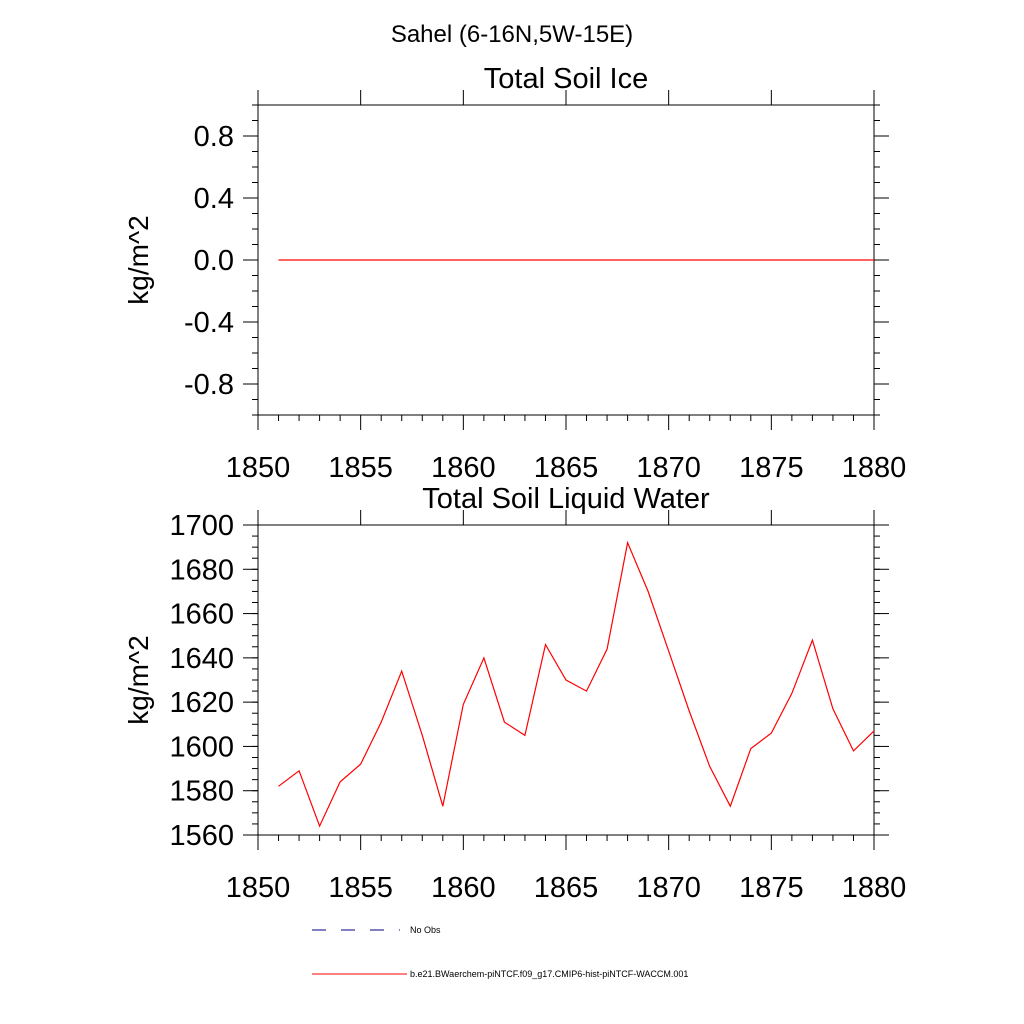 The image size is (1024, 1024). I want to click on x-tick-label-soil-liquid-water: 1850, so click(258, 888).